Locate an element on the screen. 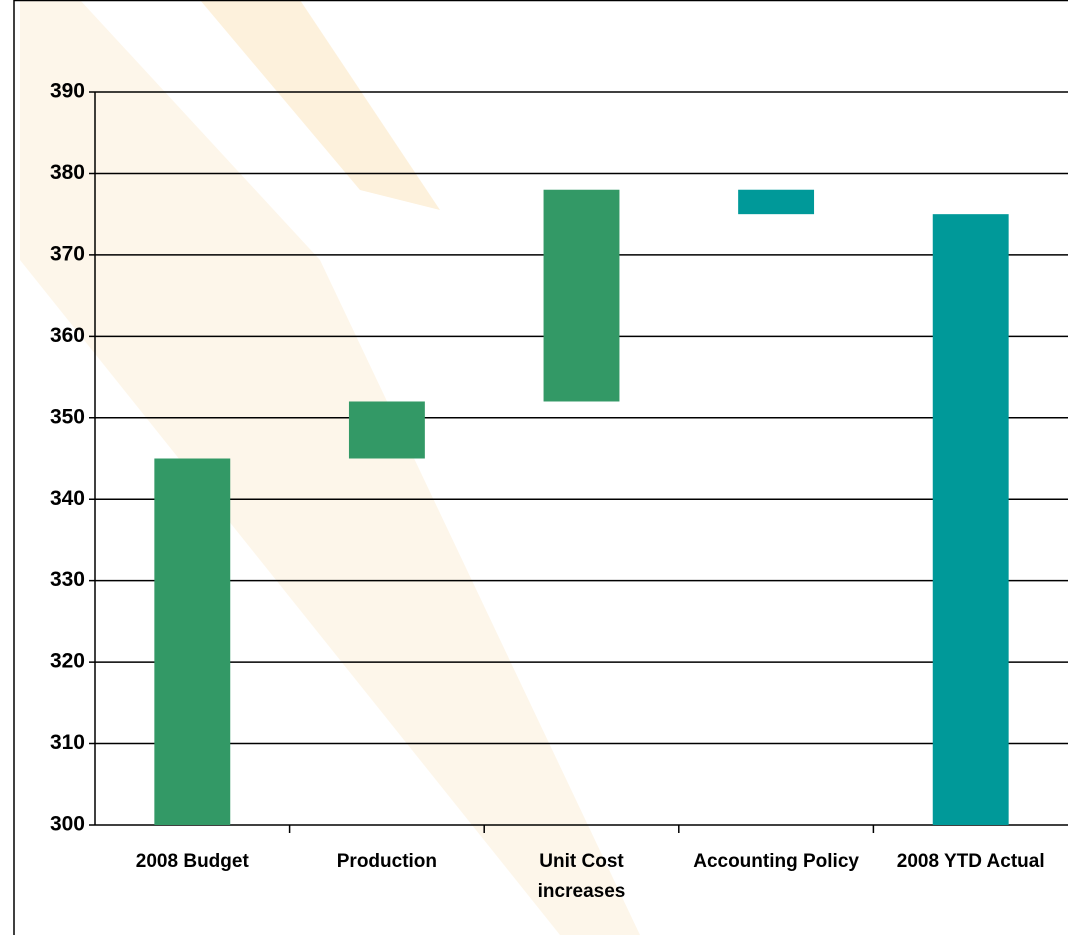 The height and width of the screenshot is (935, 1068). x-tick-label: Accounting Policy is located at coordinates (776, 861).